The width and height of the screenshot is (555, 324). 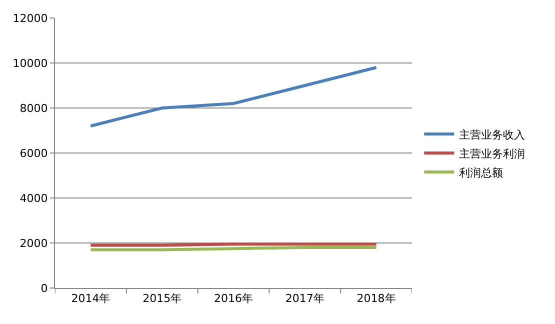 I want to click on y-tick-label: 6000, so click(x=34, y=153).